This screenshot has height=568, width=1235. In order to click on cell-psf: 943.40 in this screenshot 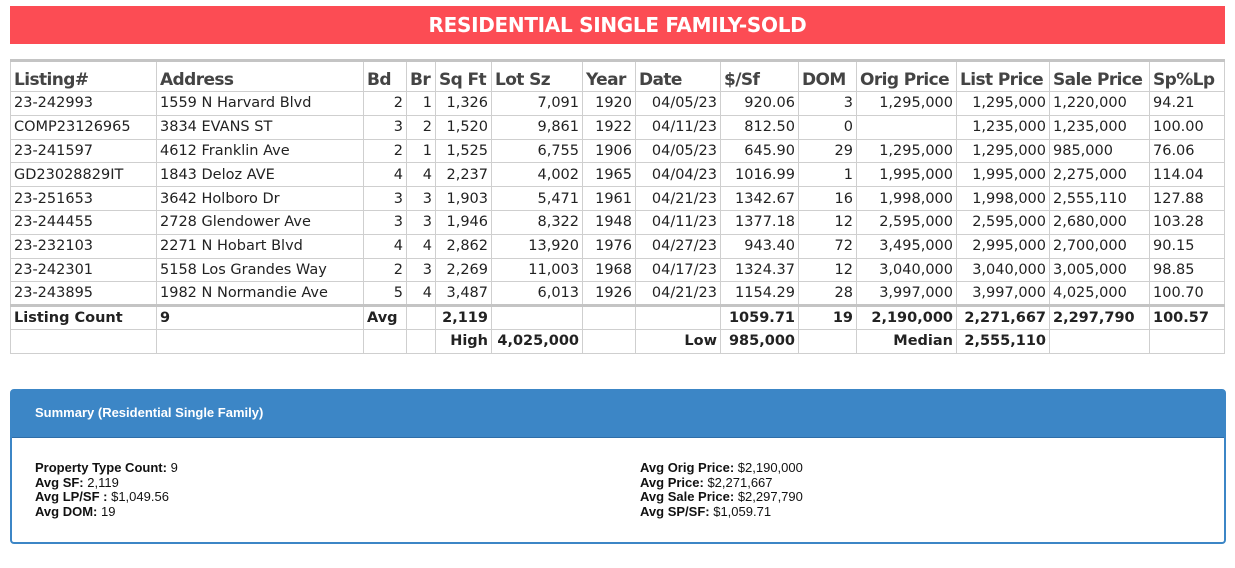, I will do `click(759, 246)`.